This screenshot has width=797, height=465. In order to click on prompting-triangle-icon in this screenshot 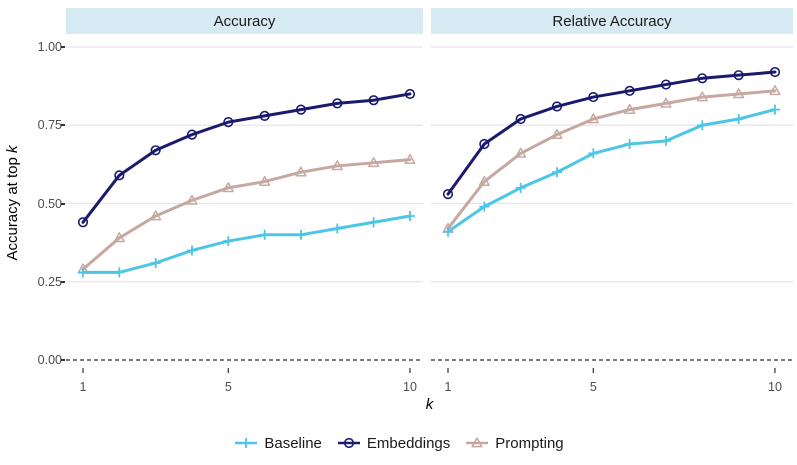, I will do `click(477, 442)`.